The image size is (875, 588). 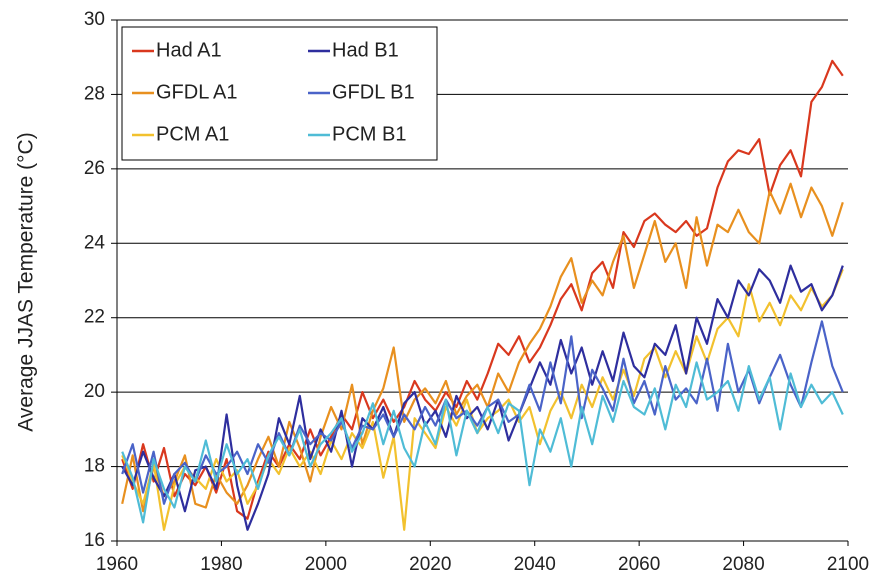 What do you see at coordinates (26, 281) in the screenshot?
I see `y-axis-label: Average JJAS Temperature (°C)` at bounding box center [26, 281].